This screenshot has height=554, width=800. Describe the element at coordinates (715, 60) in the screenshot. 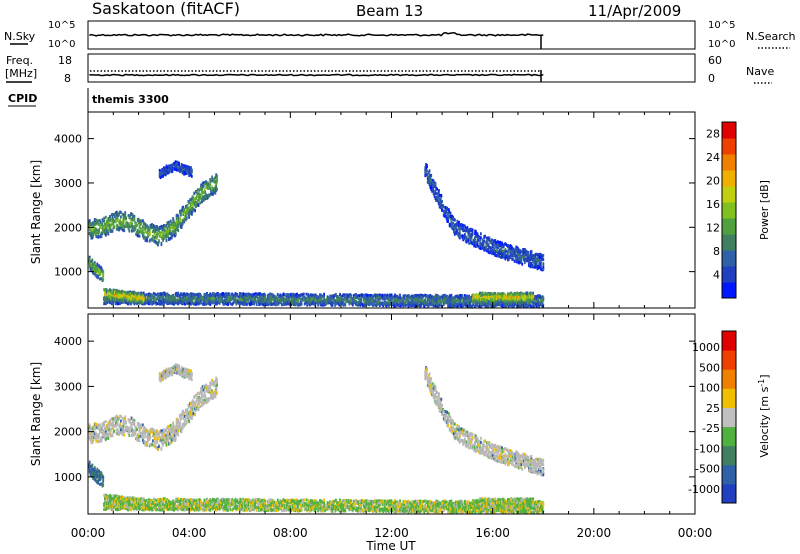

I see `freq-right-tick-top: 60` at that location.